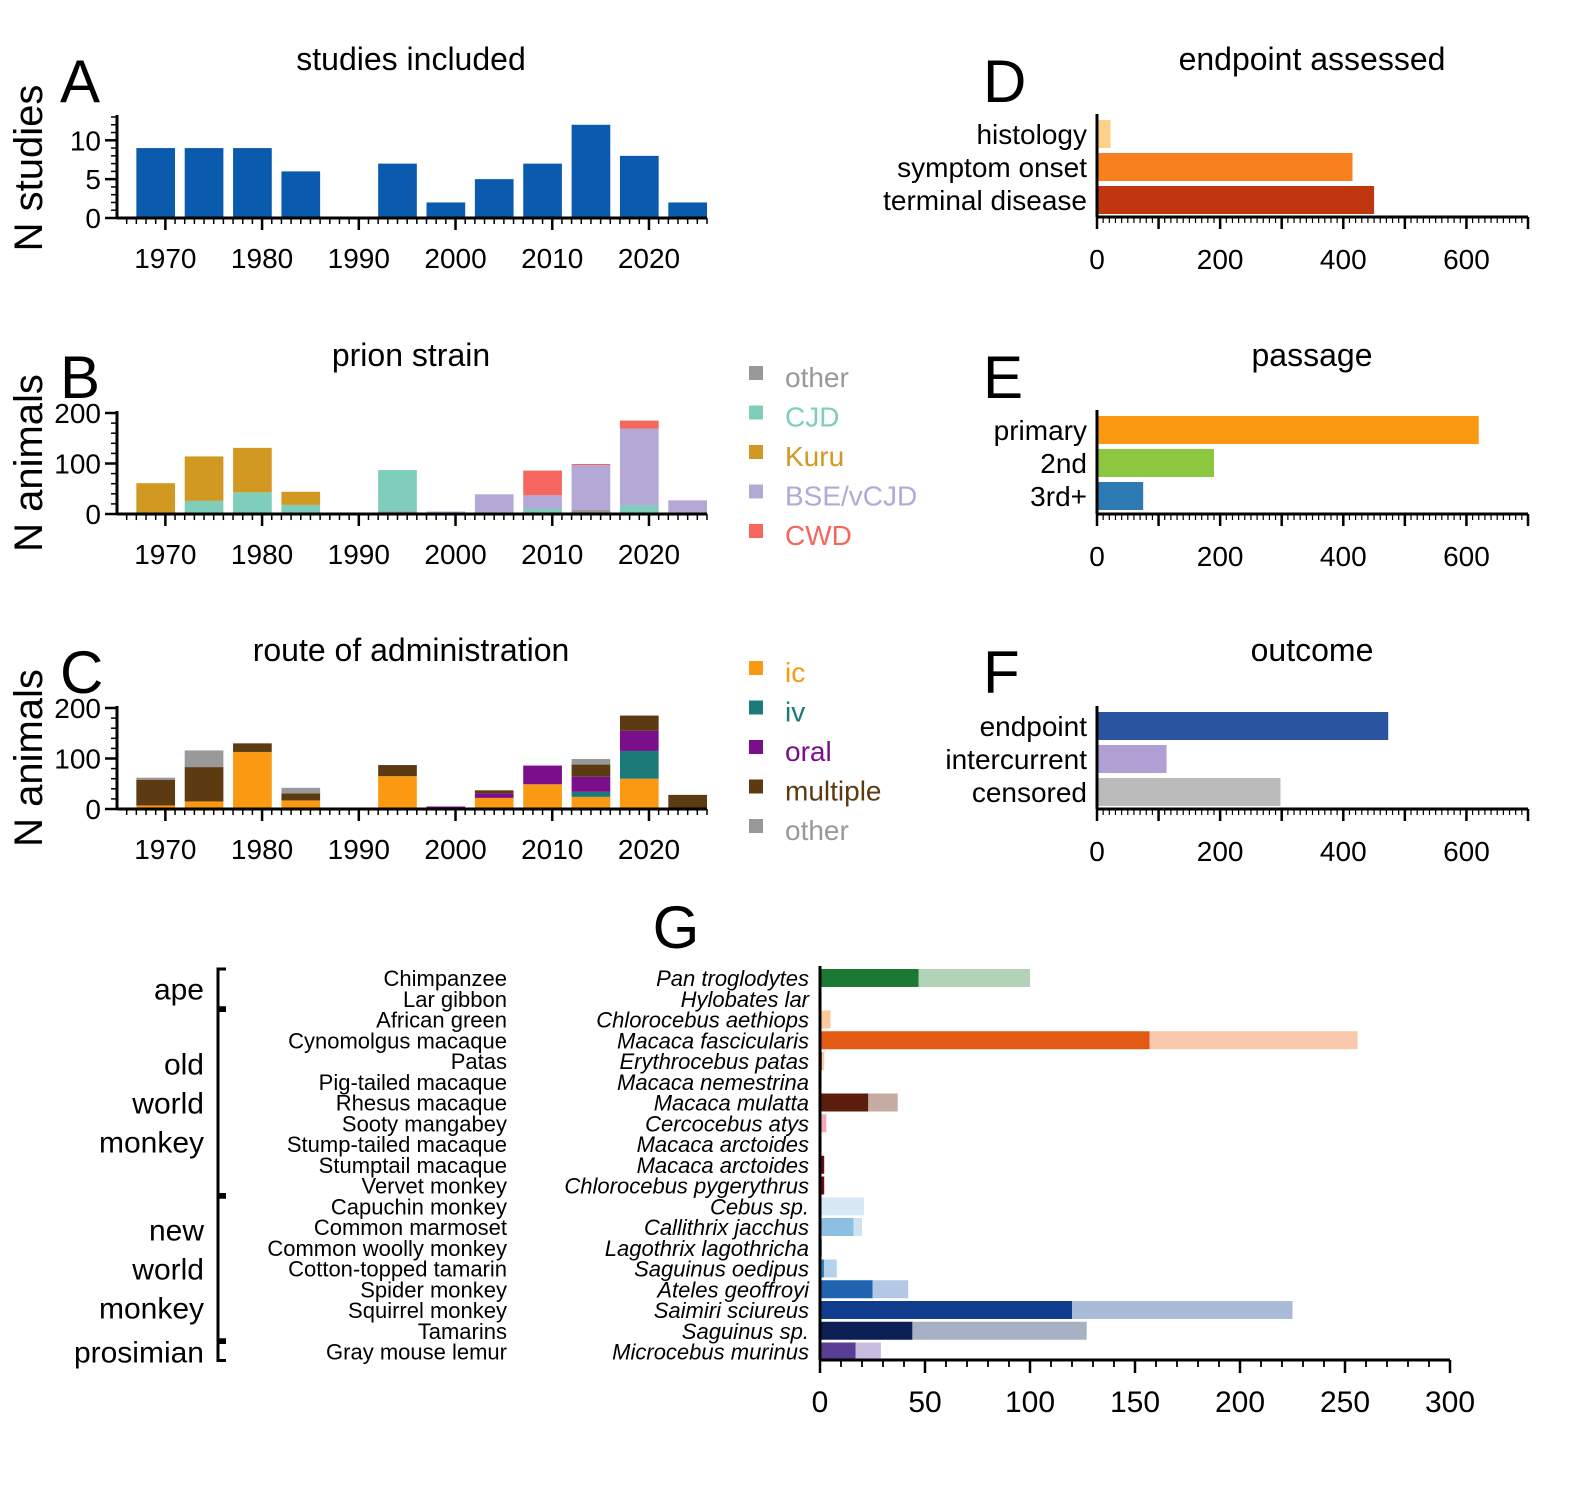 The image size is (1590, 1500). I want to click on panel-letter: D, so click(1004, 81).